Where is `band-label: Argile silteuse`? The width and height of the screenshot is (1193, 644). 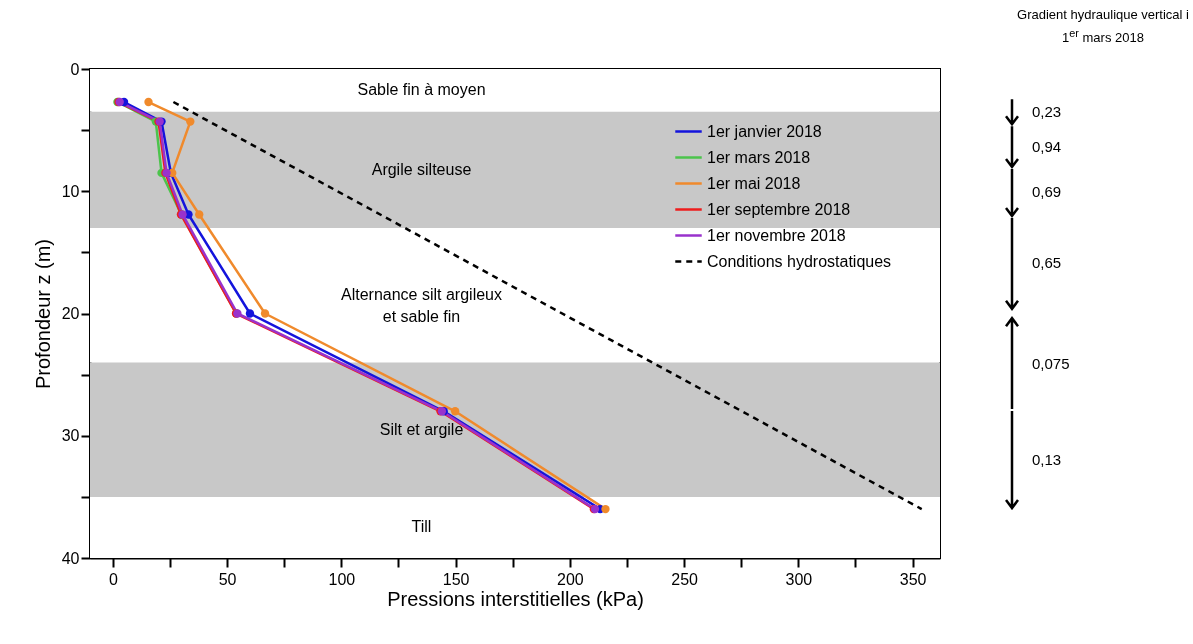
band-label: Argile silteuse is located at coordinates (421, 169).